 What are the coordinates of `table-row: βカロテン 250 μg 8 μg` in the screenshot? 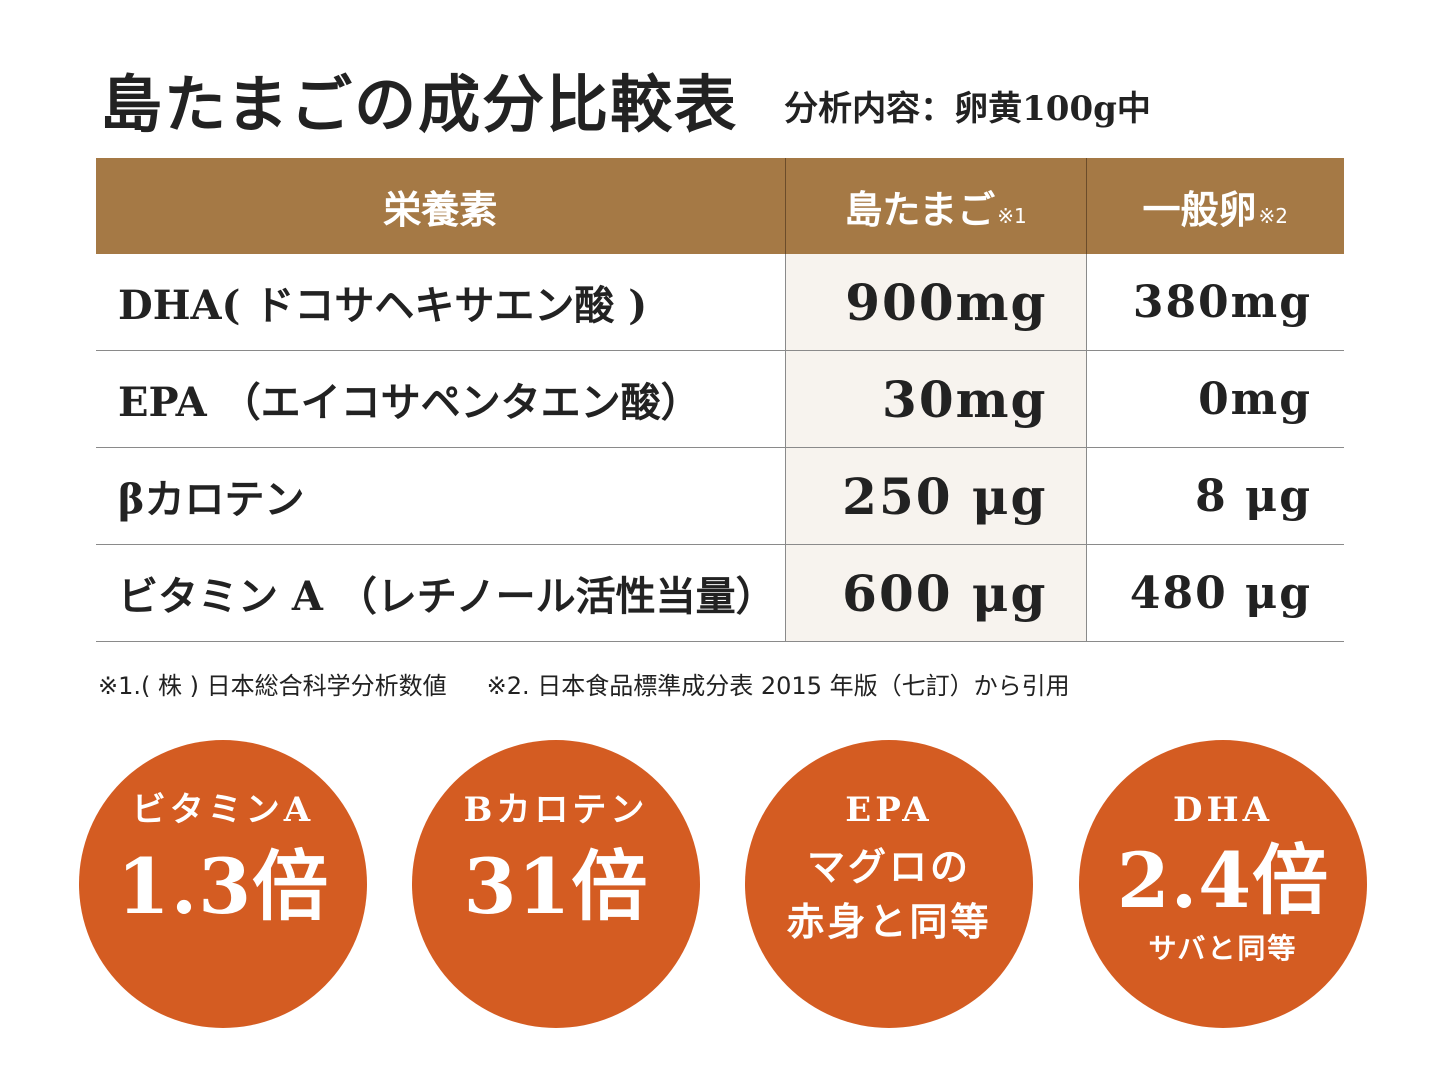 It's located at (720, 496).